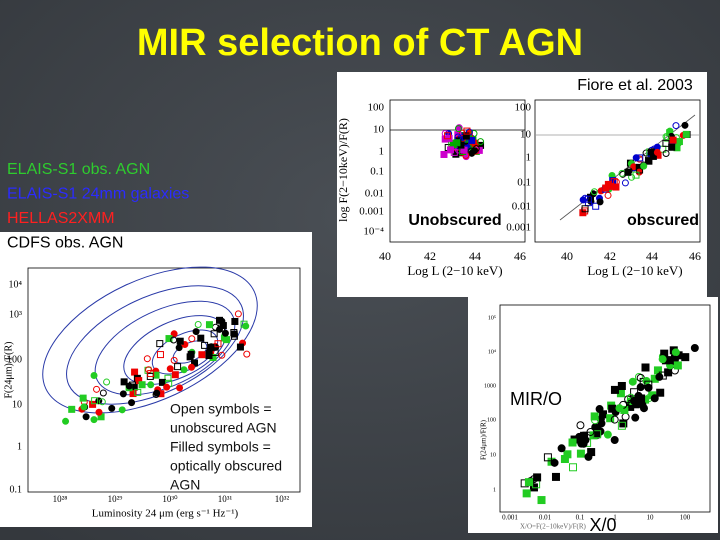 The image size is (720, 545). I want to click on panel-label: MIR/O, so click(536, 399).